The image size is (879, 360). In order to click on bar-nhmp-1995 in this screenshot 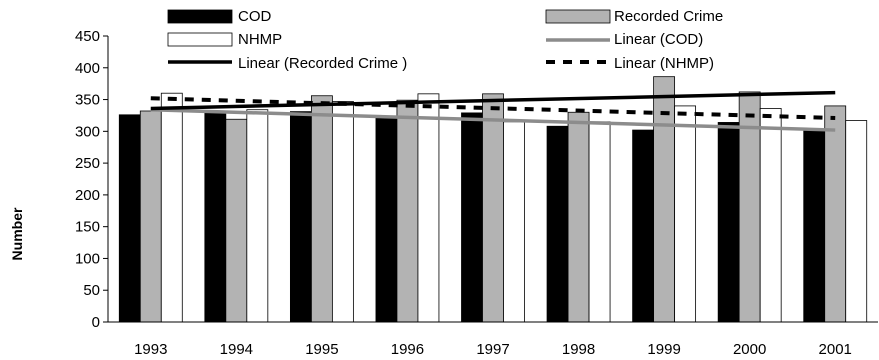, I will do `click(342, 212)`.